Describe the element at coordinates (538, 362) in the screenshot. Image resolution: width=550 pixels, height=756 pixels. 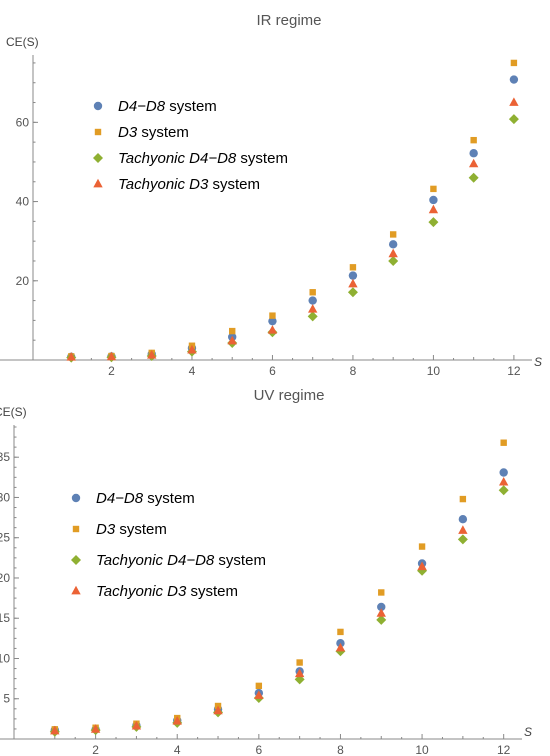
I see `ir-x-axis-label: S` at that location.